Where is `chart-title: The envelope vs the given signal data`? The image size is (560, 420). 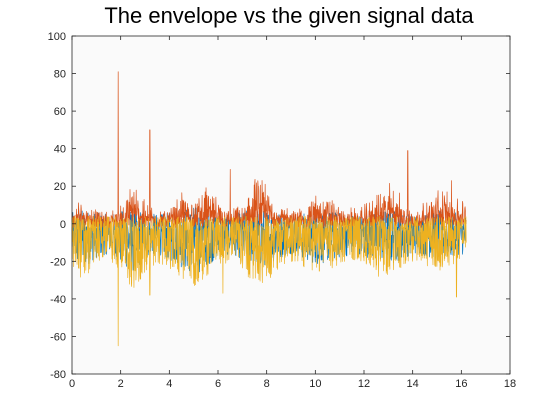 chart-title: The envelope vs the given signal data is located at coordinates (289, 15).